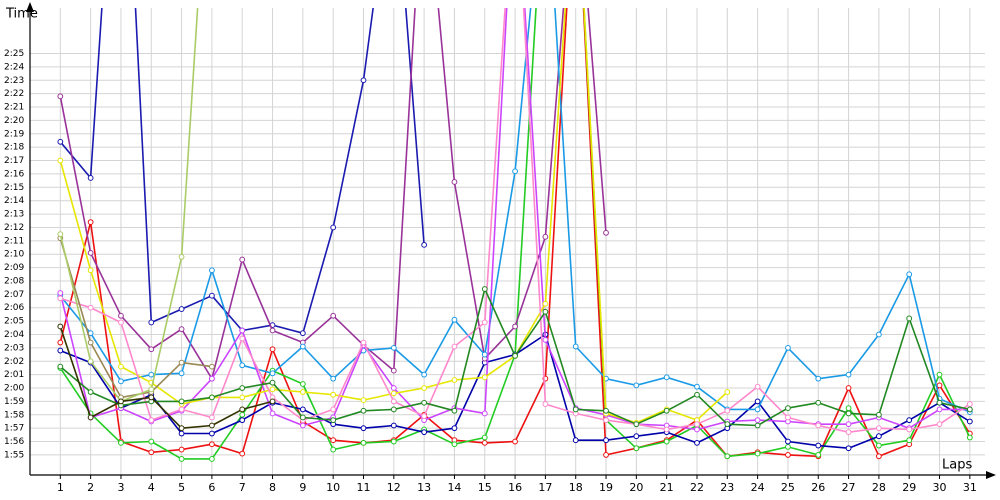 This screenshot has height=500, width=1000. What do you see at coordinates (120, 487) in the screenshot?
I see `x-tick-label: 3` at bounding box center [120, 487].